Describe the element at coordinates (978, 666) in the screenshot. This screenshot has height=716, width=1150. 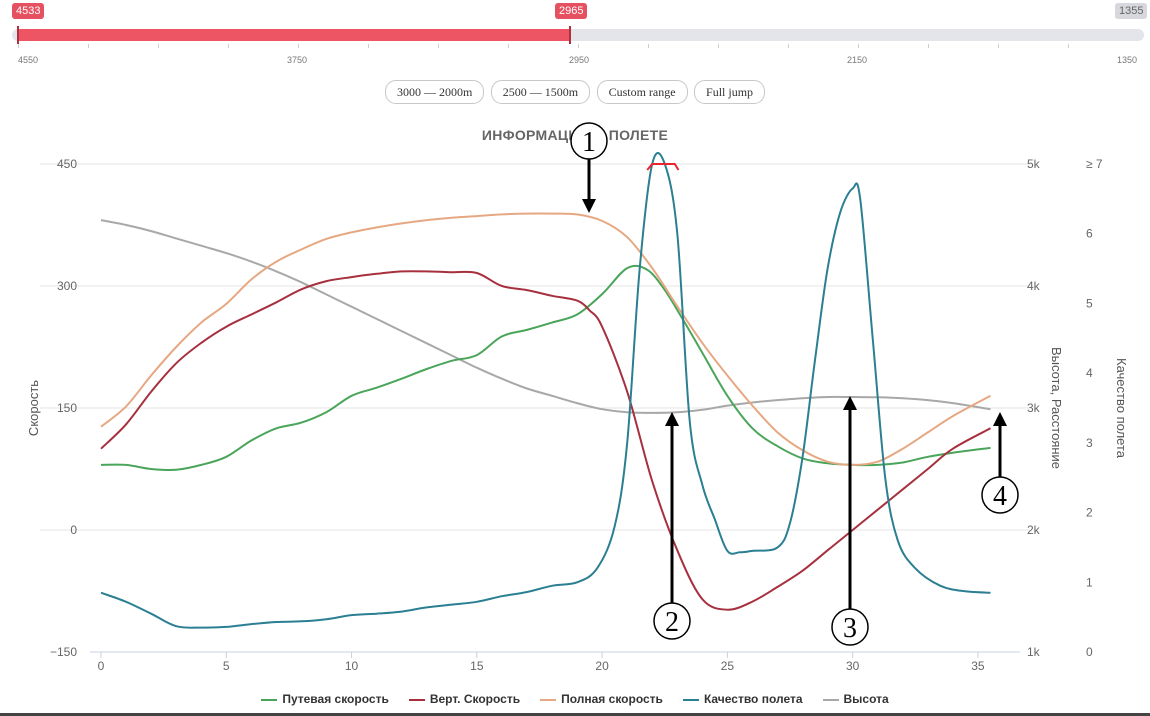
I see `x-tick-label: 35` at that location.